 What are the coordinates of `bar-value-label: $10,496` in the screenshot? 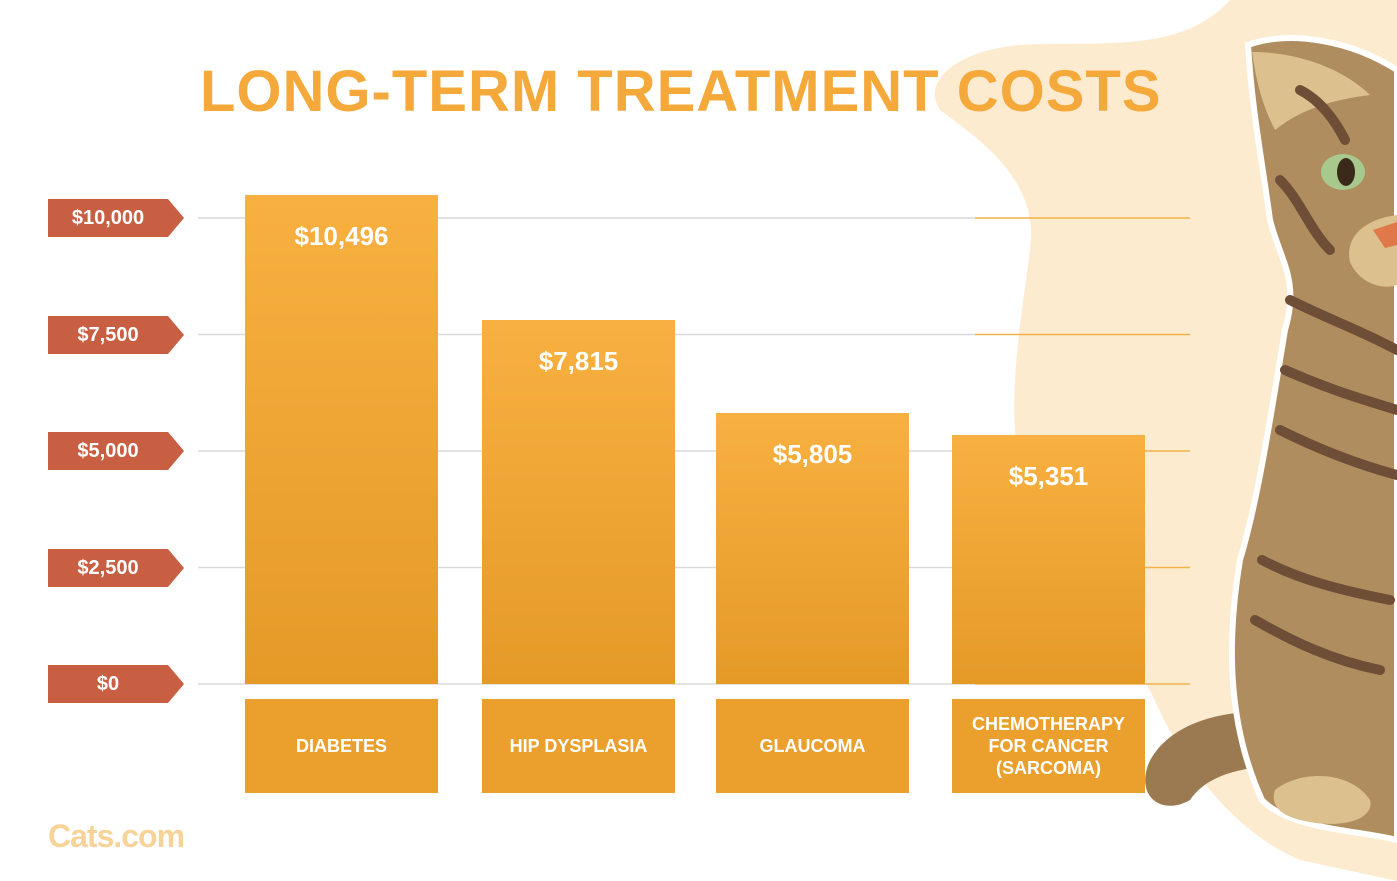 It's located at (341, 235).